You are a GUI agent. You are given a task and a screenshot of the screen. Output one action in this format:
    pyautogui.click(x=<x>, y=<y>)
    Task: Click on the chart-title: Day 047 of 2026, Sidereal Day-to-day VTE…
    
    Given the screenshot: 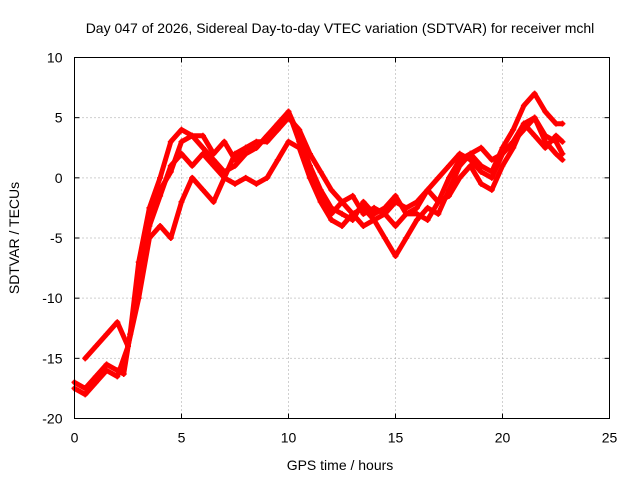 What is the action you would take?
    pyautogui.click(x=340, y=28)
    